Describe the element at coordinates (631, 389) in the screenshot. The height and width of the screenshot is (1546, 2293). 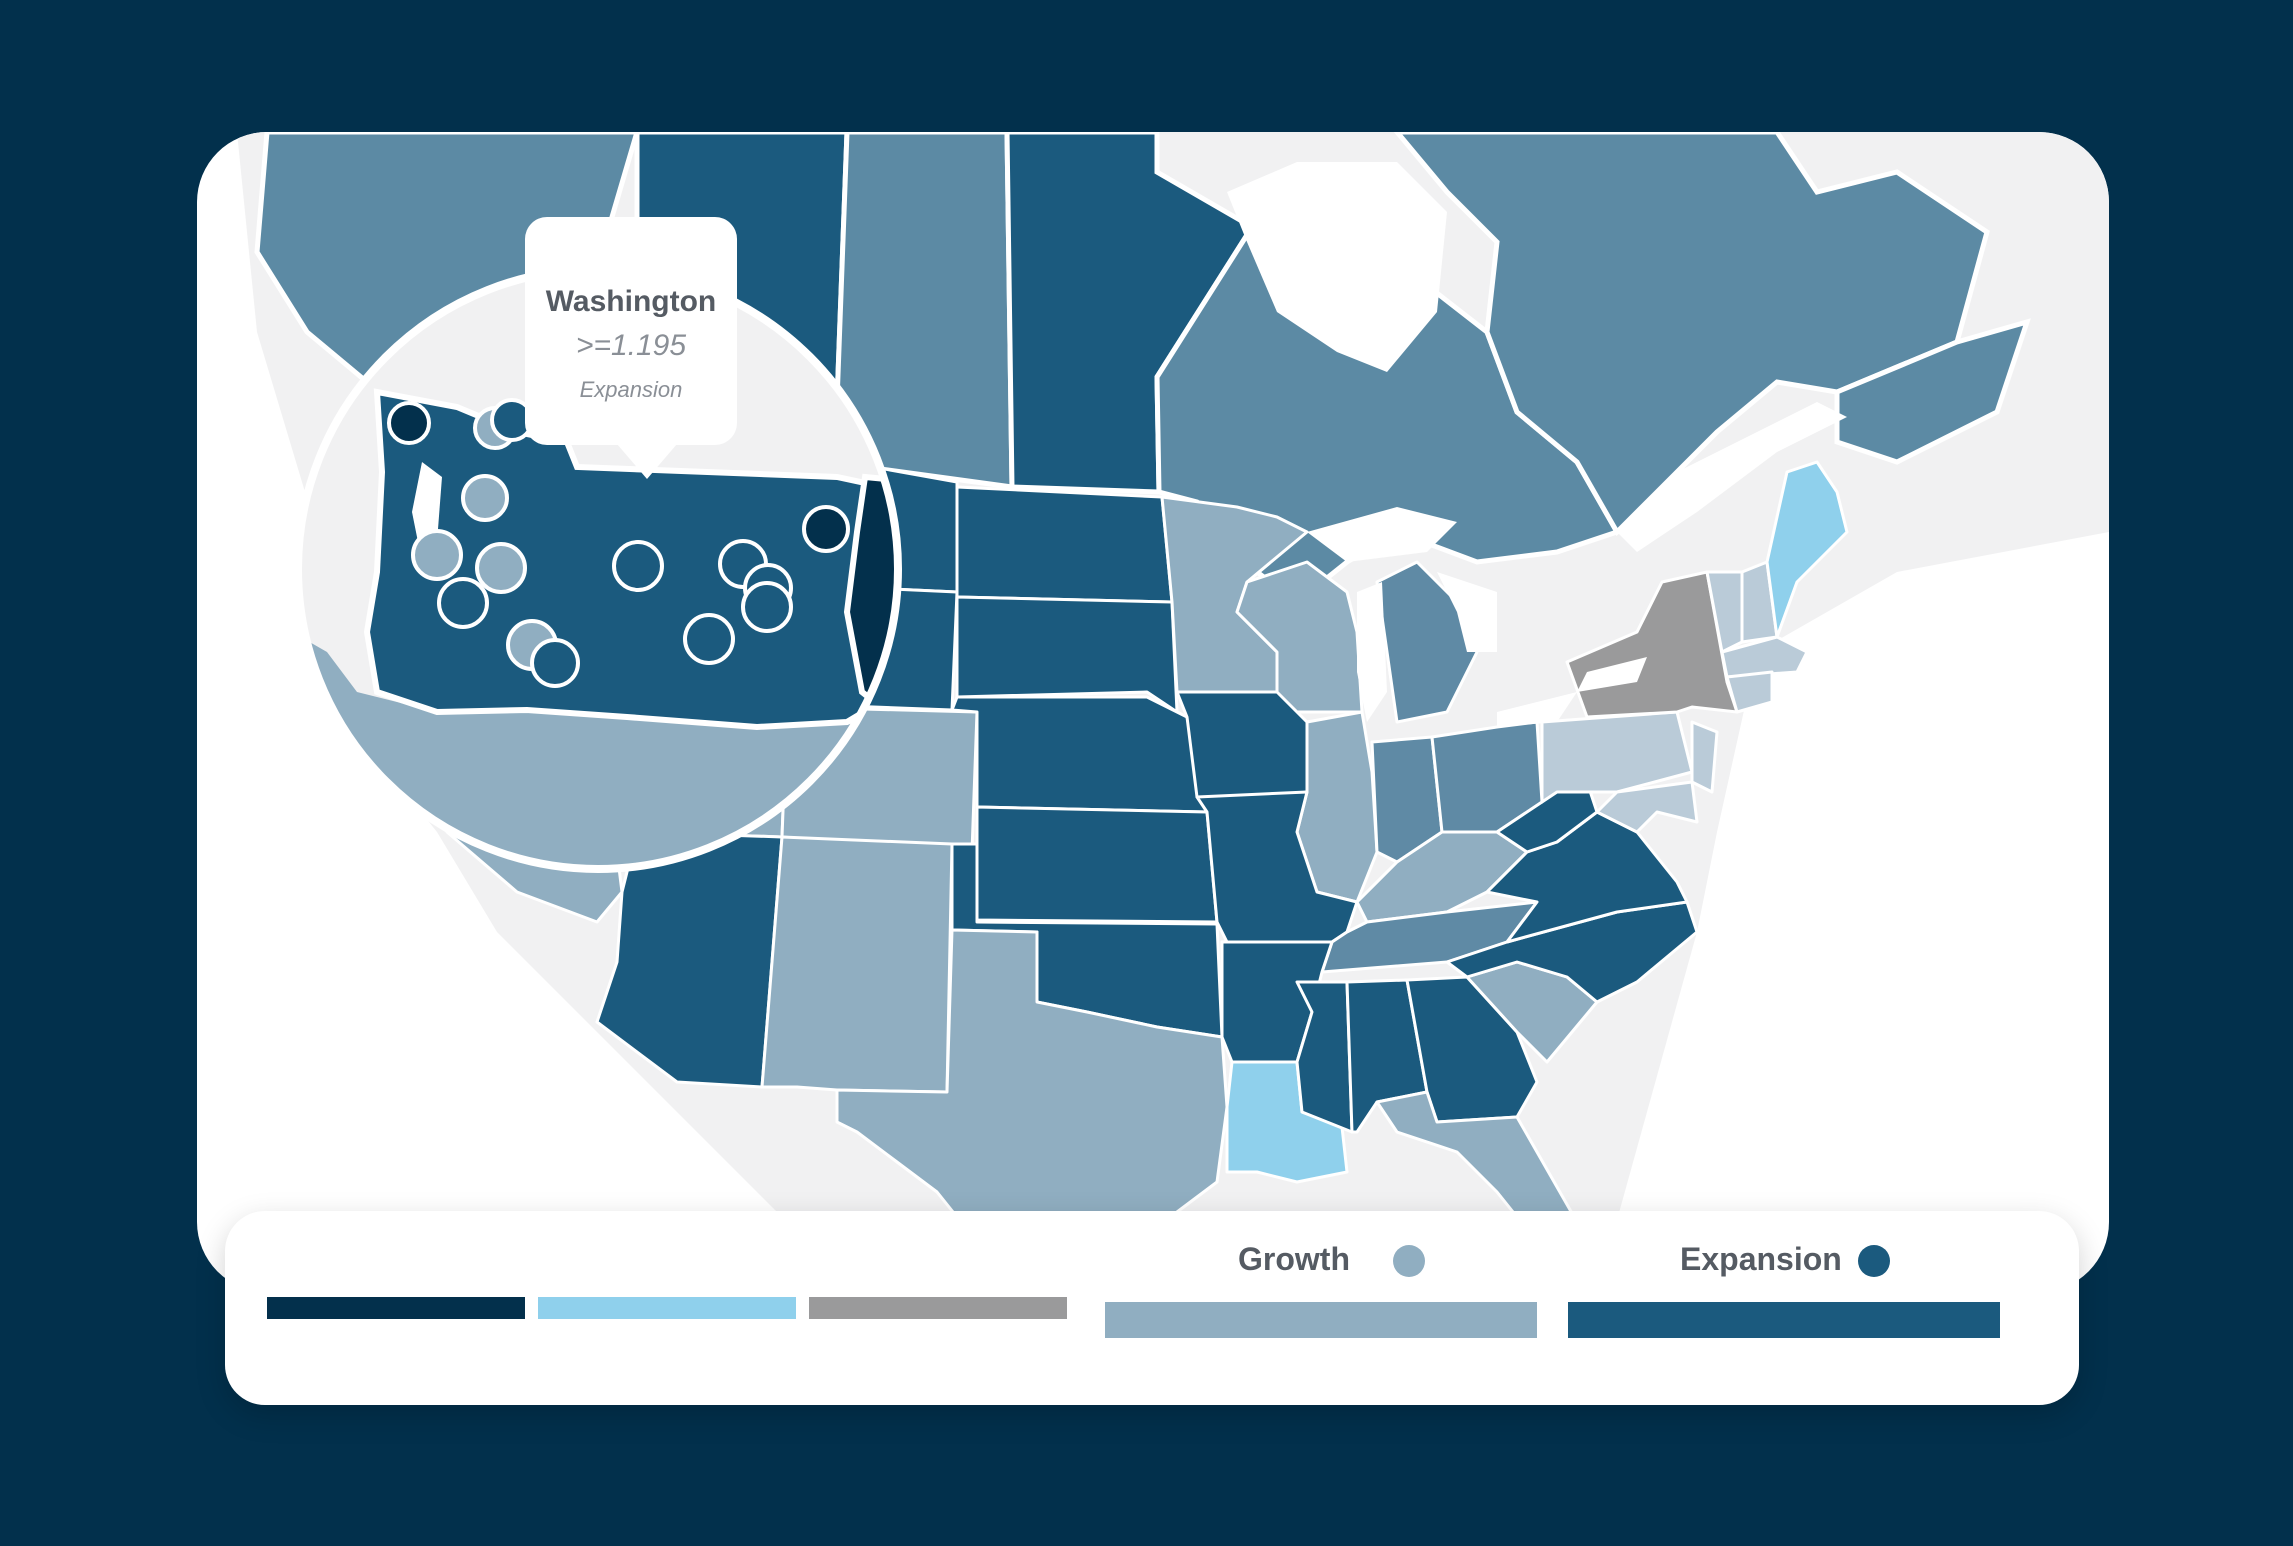
I see `tooltip-category: Expansion` at that location.